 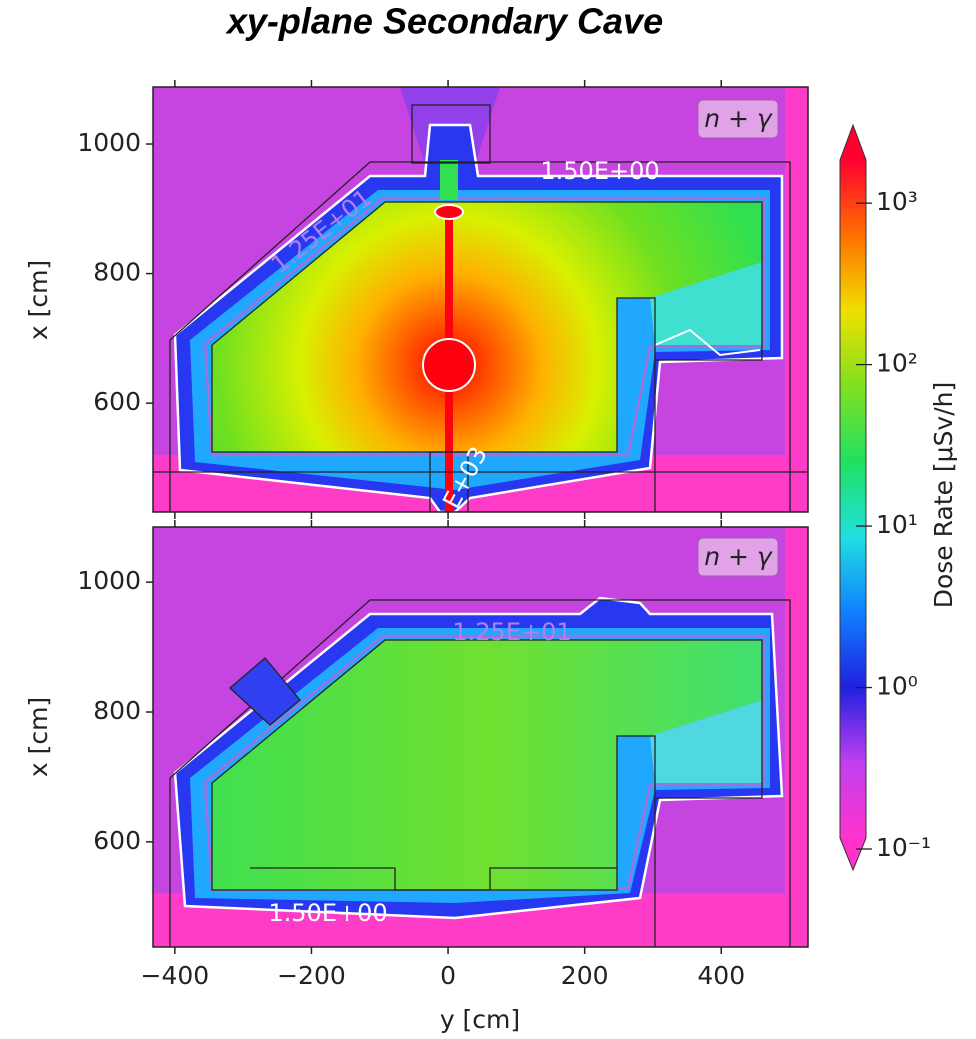 I want to click on colorbar-label: Dose Rate [μSv/h], so click(x=943, y=495).